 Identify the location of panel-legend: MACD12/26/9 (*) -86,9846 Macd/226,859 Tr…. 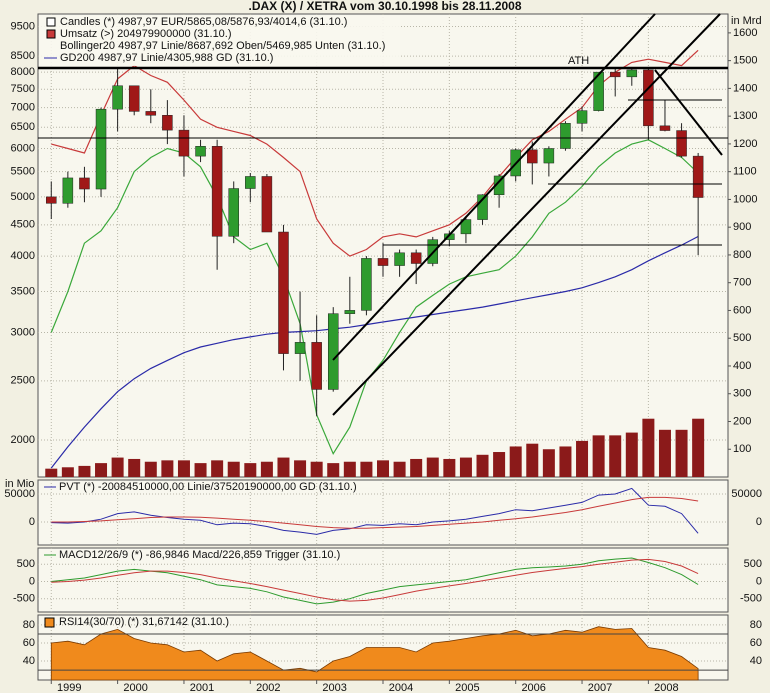
(199, 555).